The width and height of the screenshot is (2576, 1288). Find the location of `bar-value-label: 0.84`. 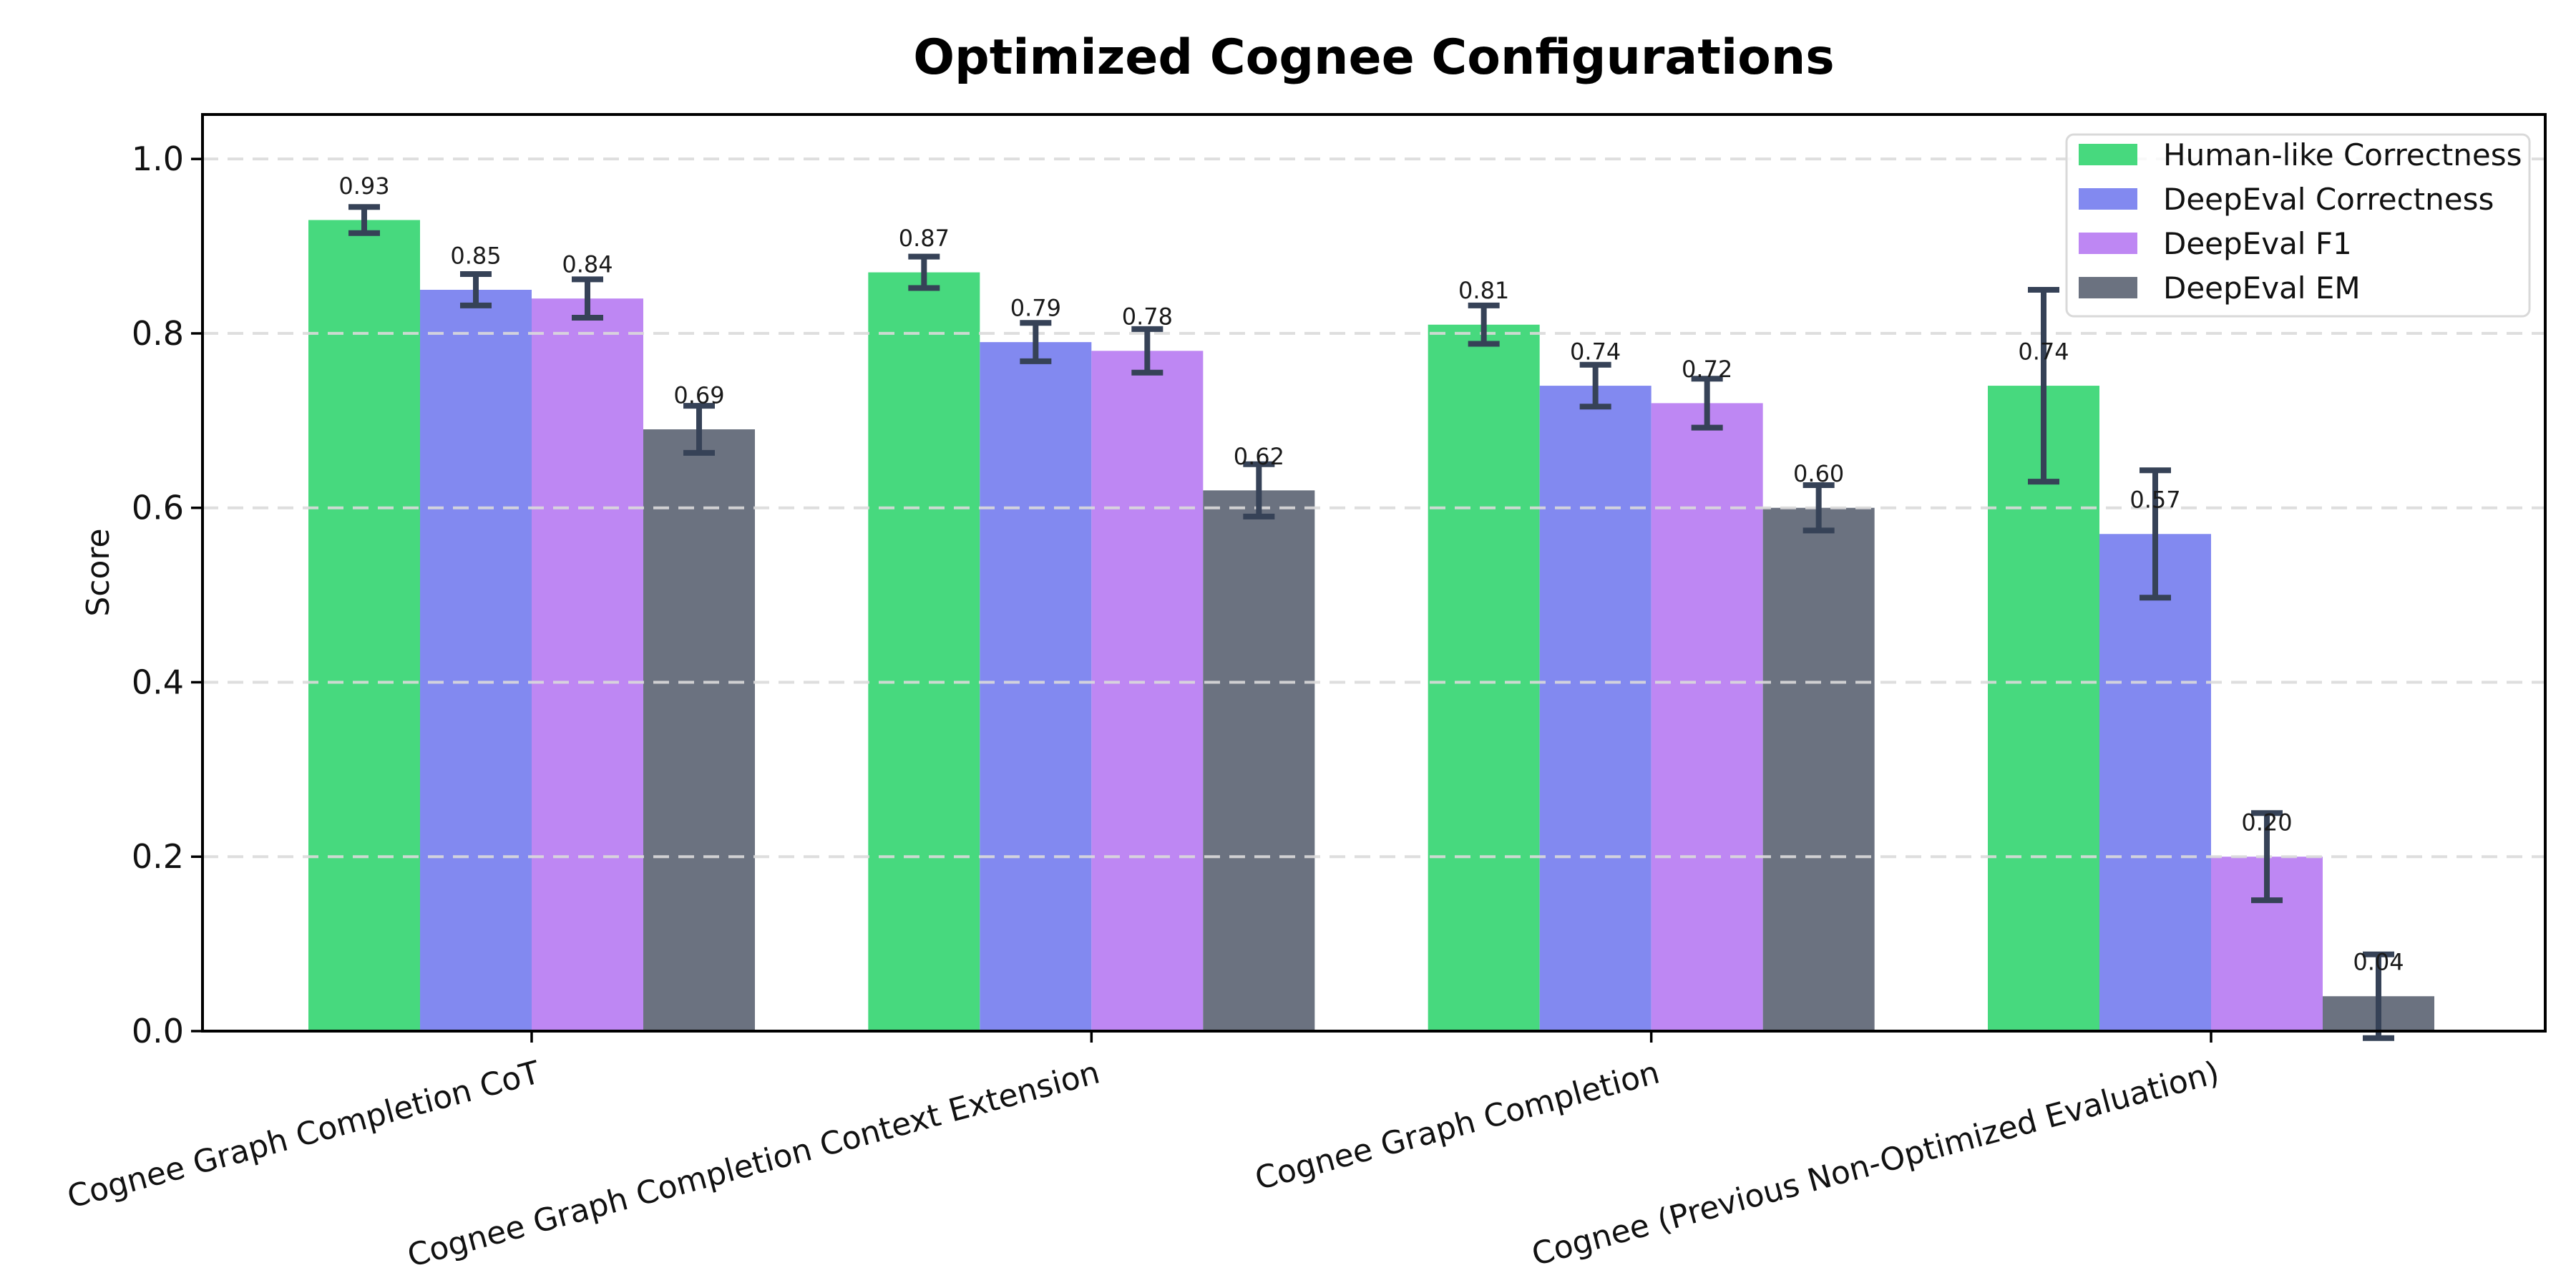

bar-value-label: 0.84 is located at coordinates (587, 264).